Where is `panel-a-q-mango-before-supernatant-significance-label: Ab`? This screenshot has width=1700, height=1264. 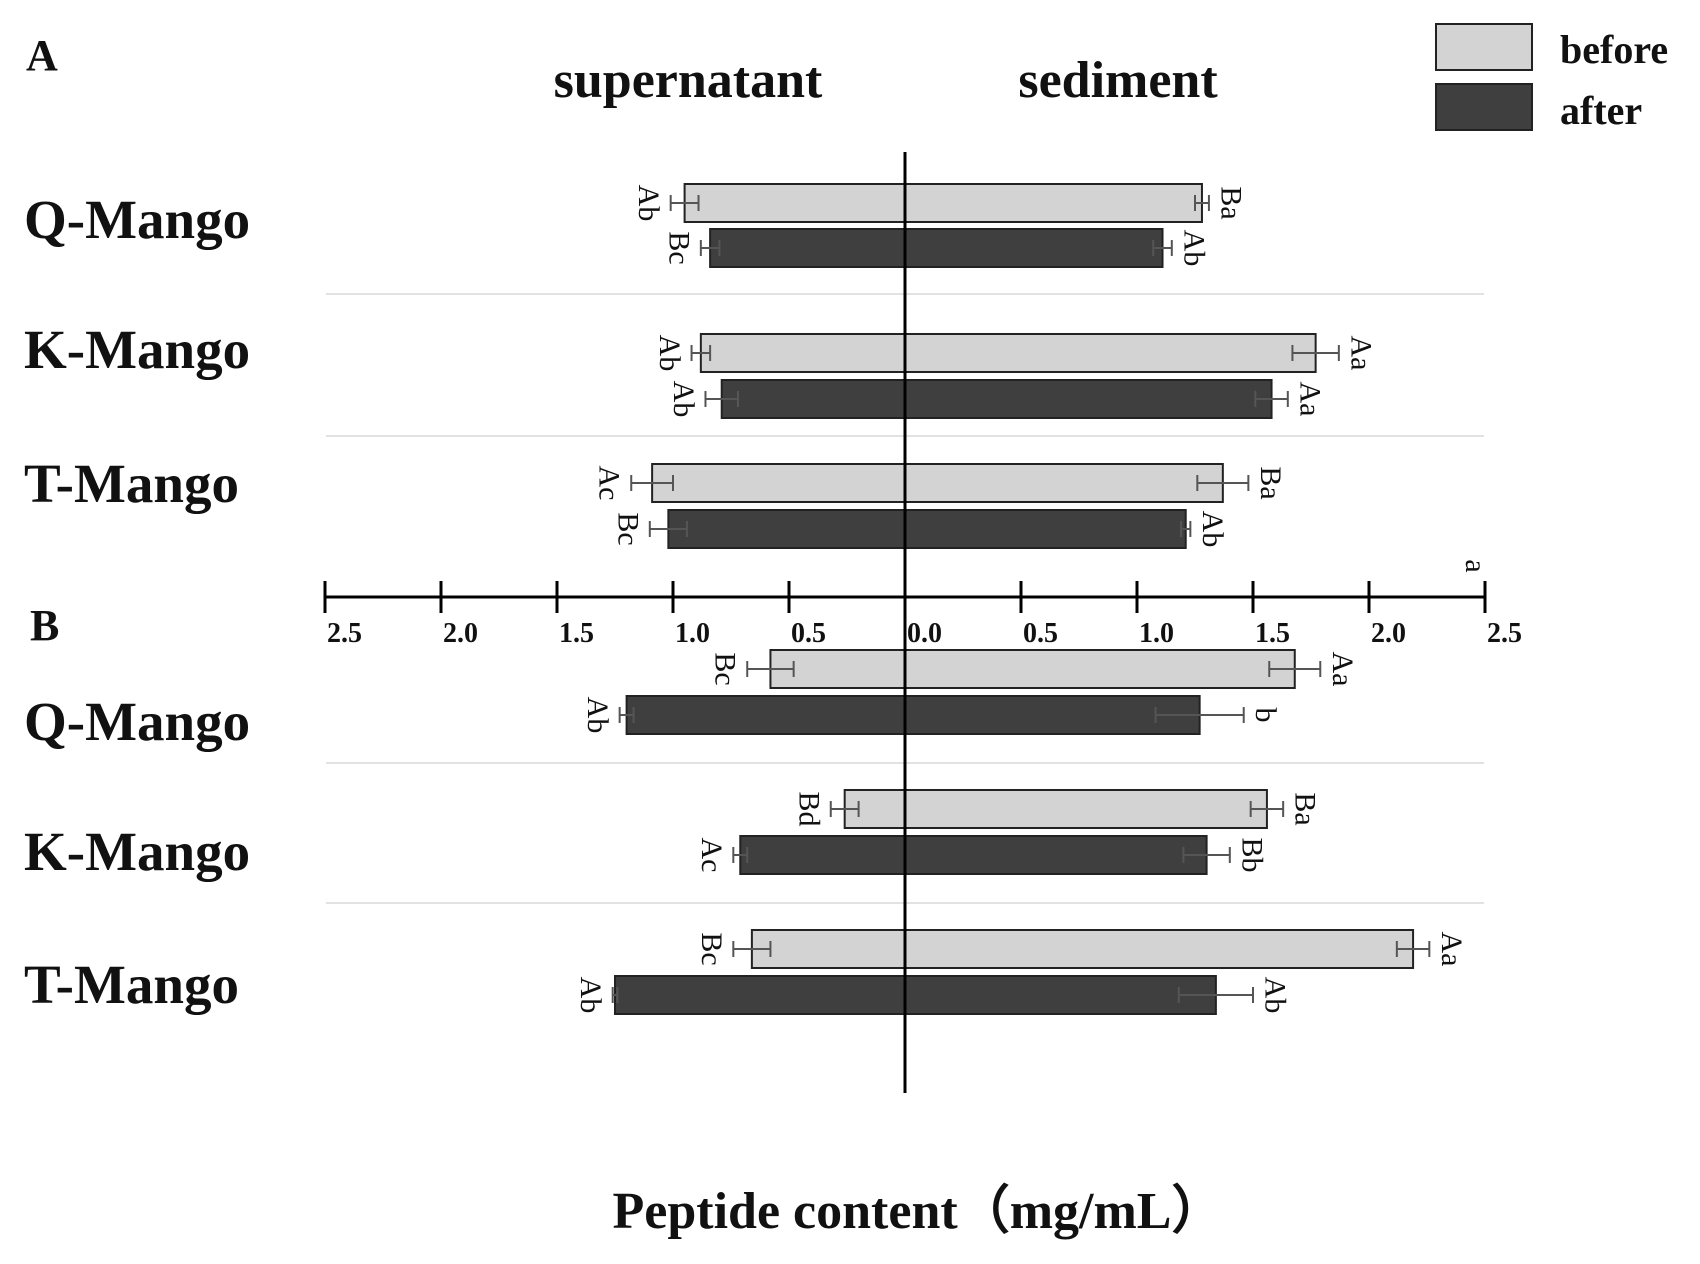
panel-a-q-mango-before-supernatant-significance-label: Ab is located at coordinates (648, 203).